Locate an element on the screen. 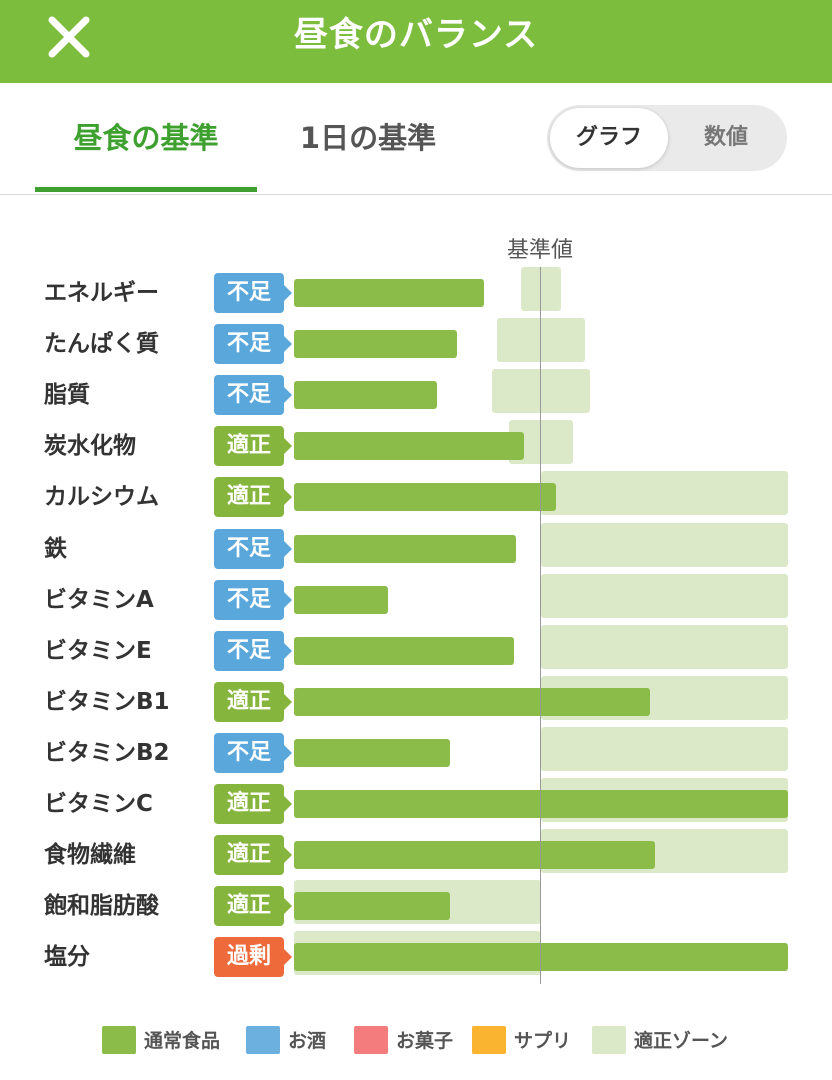 The height and width of the screenshot is (1080, 832). legend-label: 適正ゾーン is located at coordinates (681, 1041).